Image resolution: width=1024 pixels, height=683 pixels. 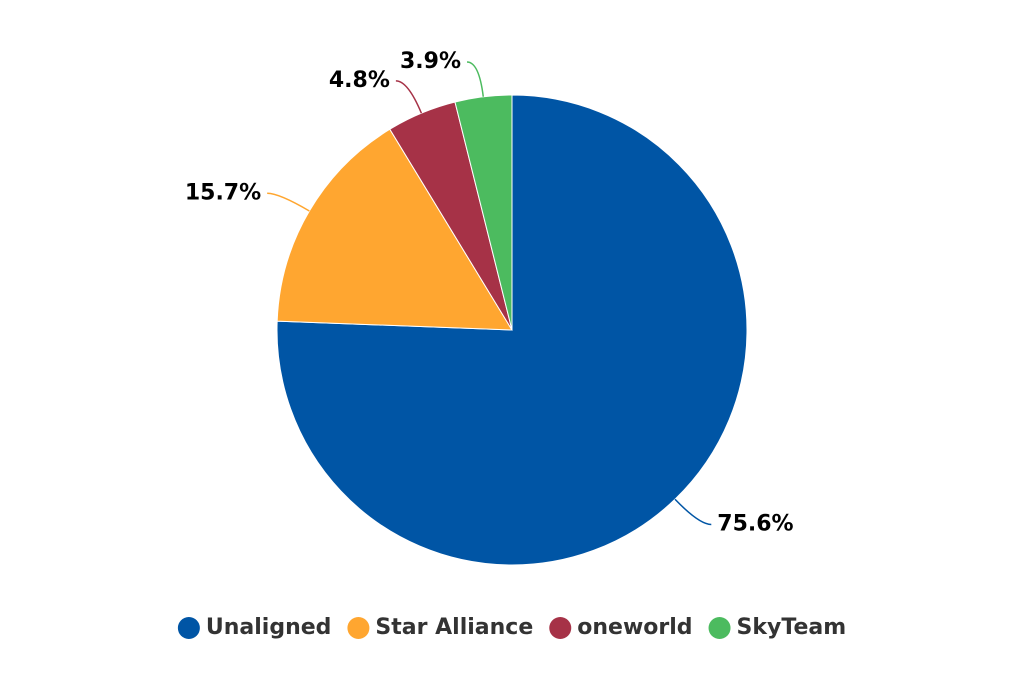 What do you see at coordinates (634, 627) in the screenshot?
I see `legend-label: oneworld` at bounding box center [634, 627].